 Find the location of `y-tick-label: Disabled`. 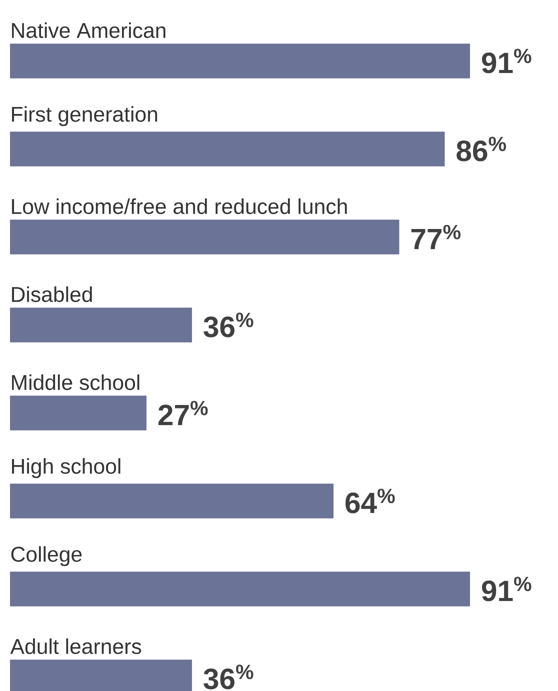

y-tick-label: Disabled is located at coordinates (52, 294).